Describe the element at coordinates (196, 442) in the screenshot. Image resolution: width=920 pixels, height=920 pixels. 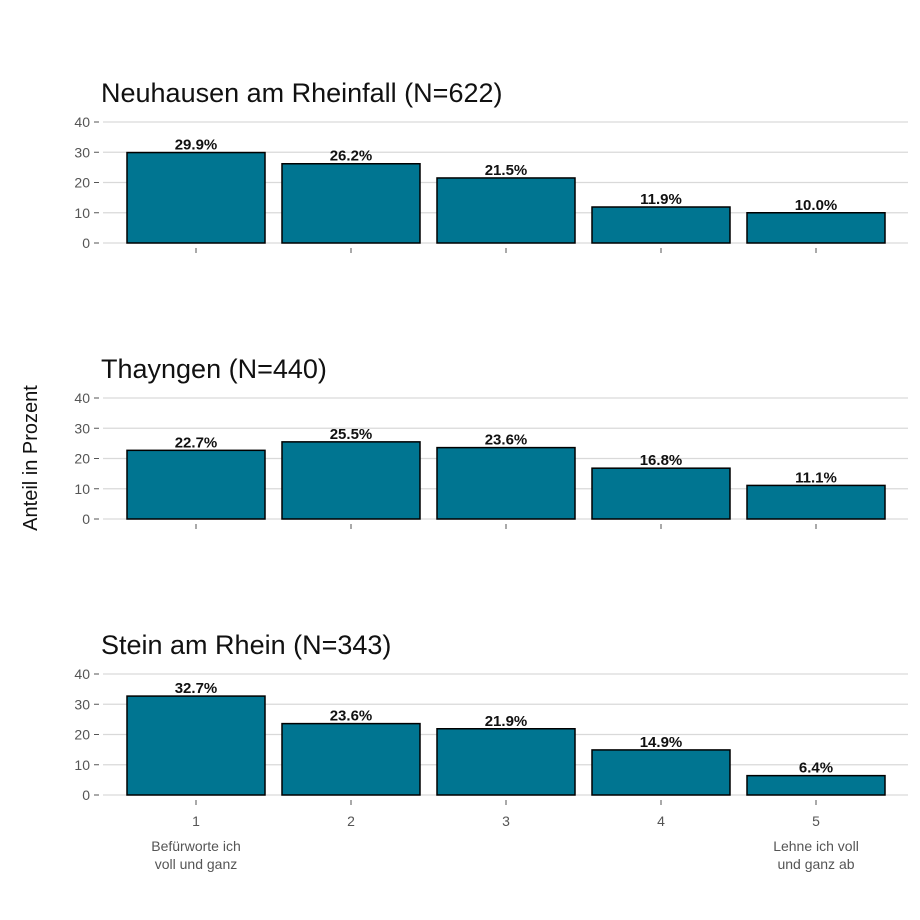
I see `value-label: 22.7%` at that location.